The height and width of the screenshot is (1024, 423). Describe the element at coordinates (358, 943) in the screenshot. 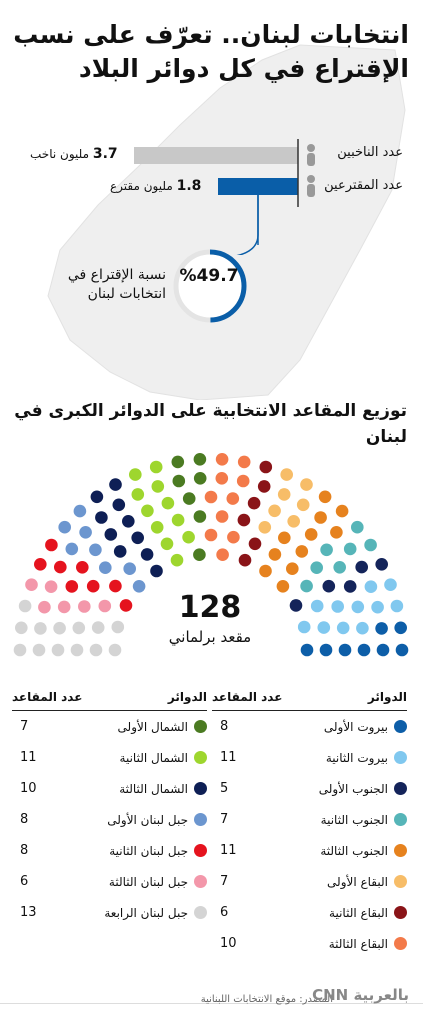

I see `district-label: البقاع الثالثة` at that location.